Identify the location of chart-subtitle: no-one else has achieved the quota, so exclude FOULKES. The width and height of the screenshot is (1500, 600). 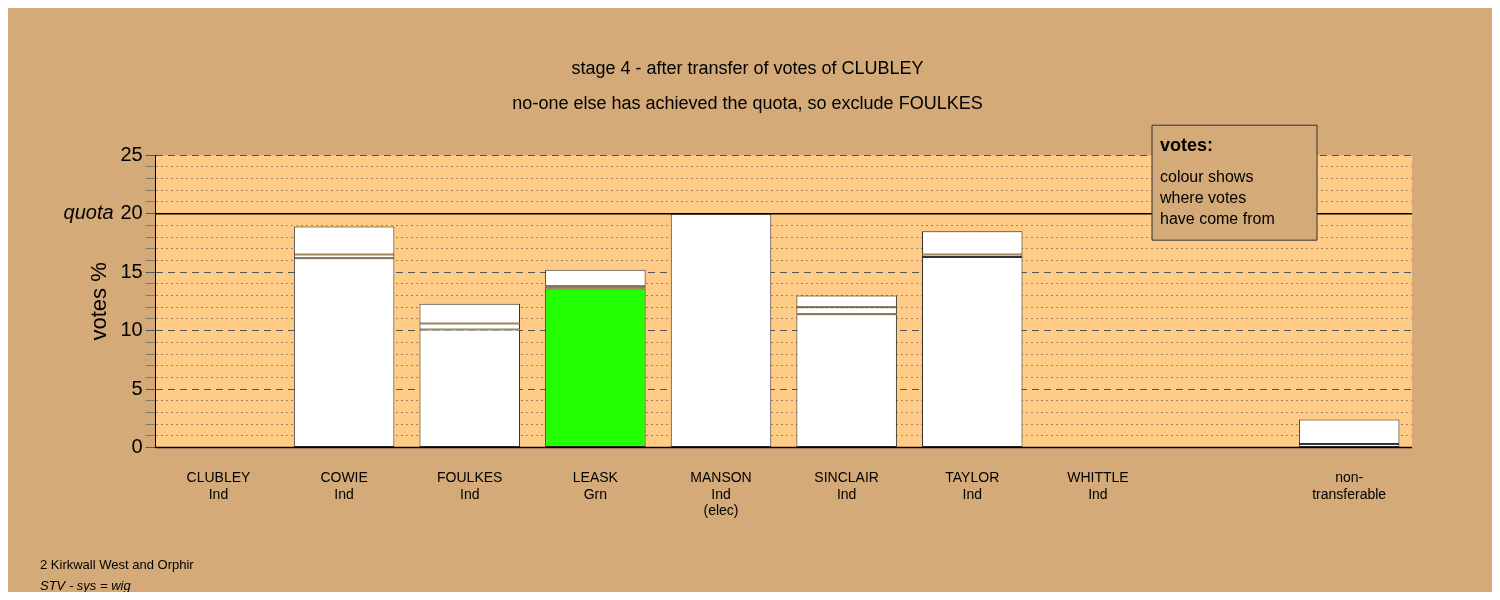
(747, 103).